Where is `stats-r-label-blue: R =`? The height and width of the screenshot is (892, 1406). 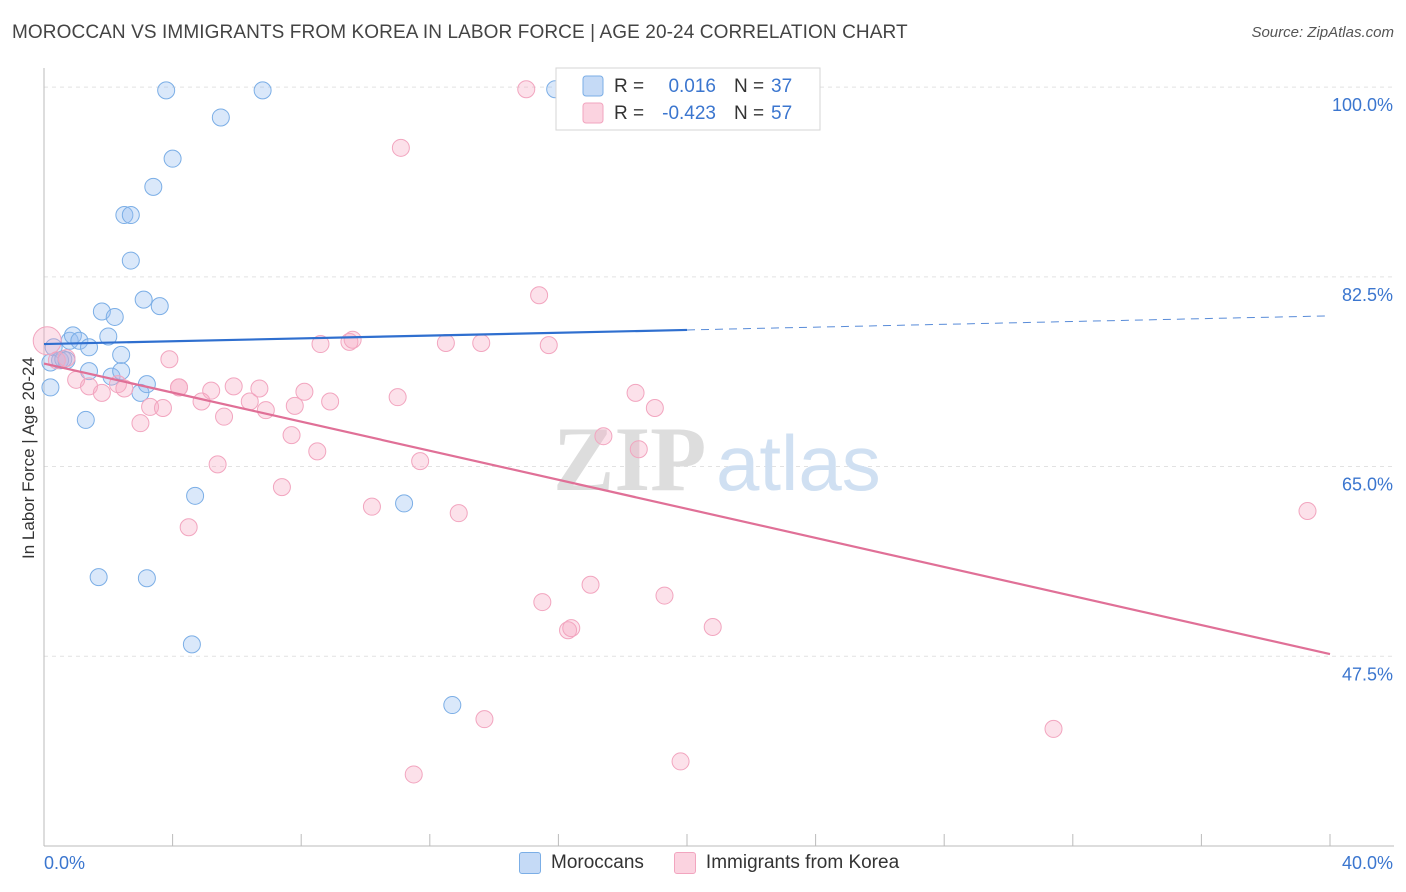
stats-r-label-blue: R = is located at coordinates (629, 86).